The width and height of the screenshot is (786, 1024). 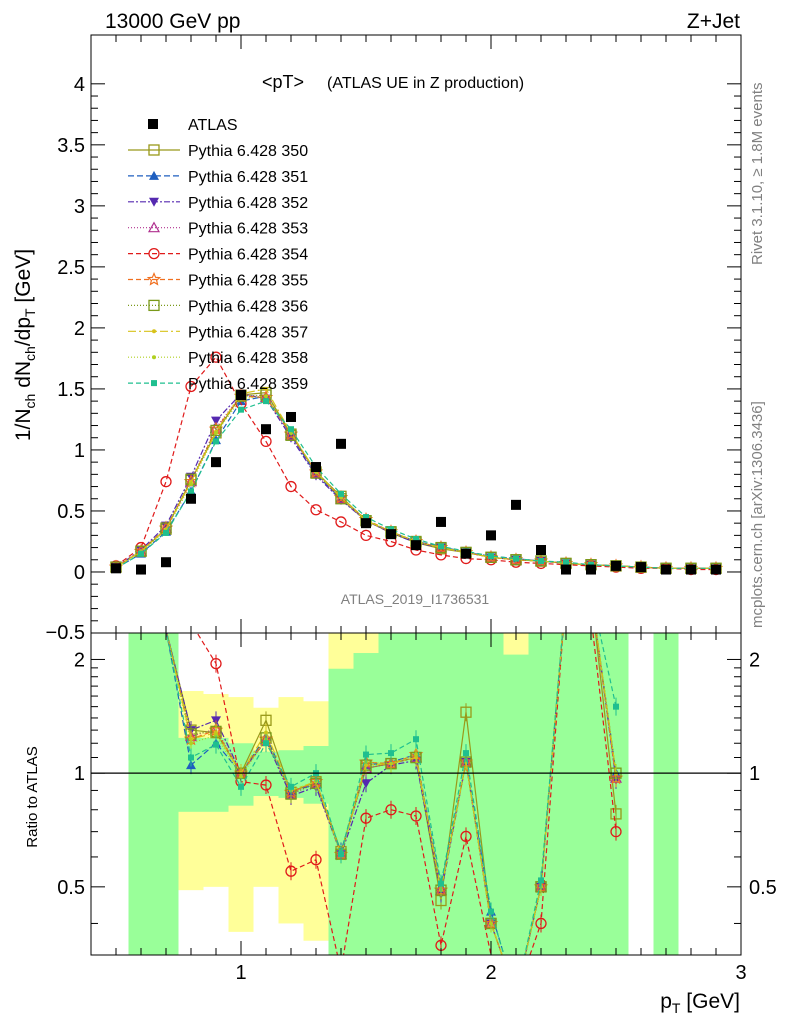 What do you see at coordinates (71, 888) in the screenshot?
I see `ratio-ytick-label: 0.5` at bounding box center [71, 888].